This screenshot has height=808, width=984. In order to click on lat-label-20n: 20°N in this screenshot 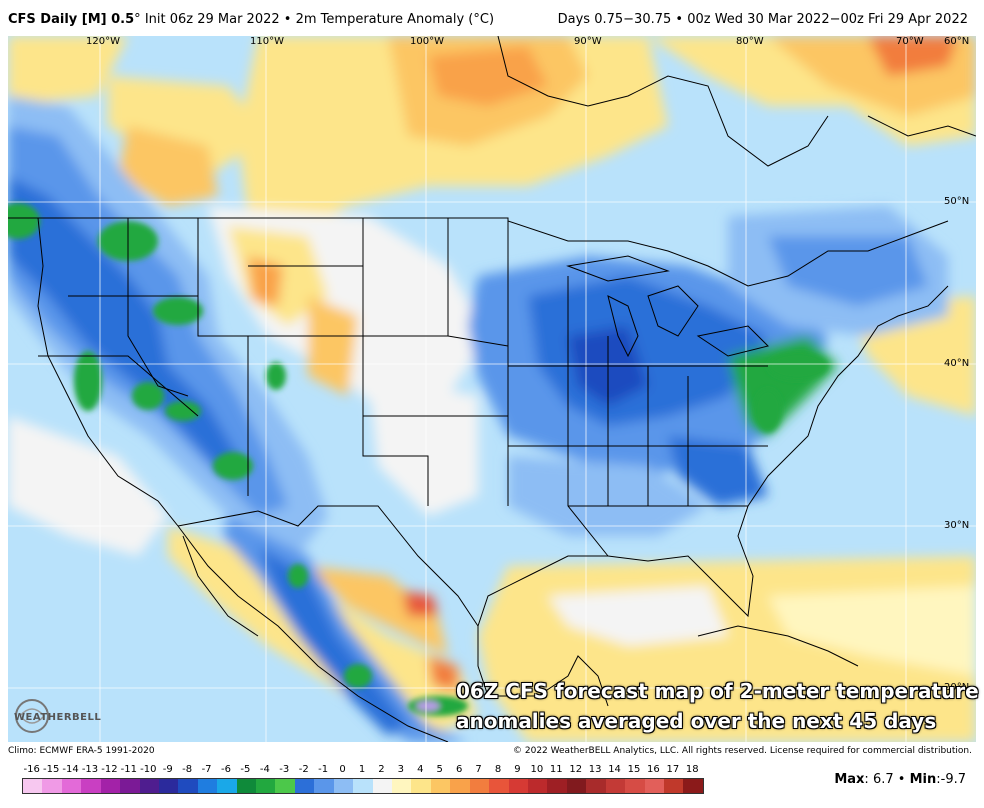, I will do `click(957, 687)`.